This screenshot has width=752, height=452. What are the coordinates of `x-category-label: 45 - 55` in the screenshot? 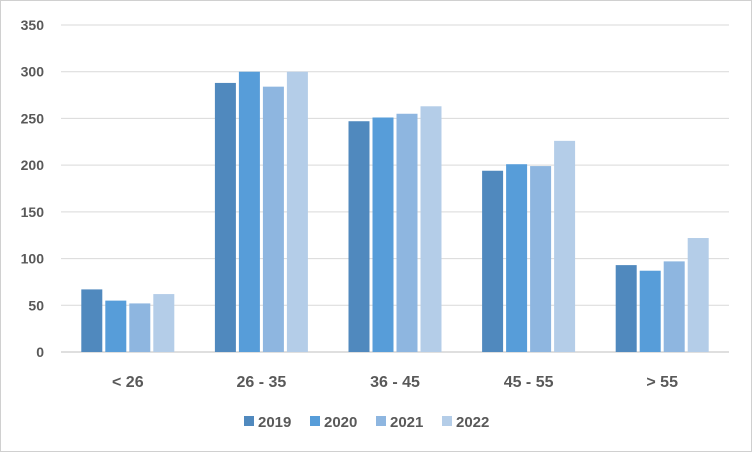 It's located at (529, 382).